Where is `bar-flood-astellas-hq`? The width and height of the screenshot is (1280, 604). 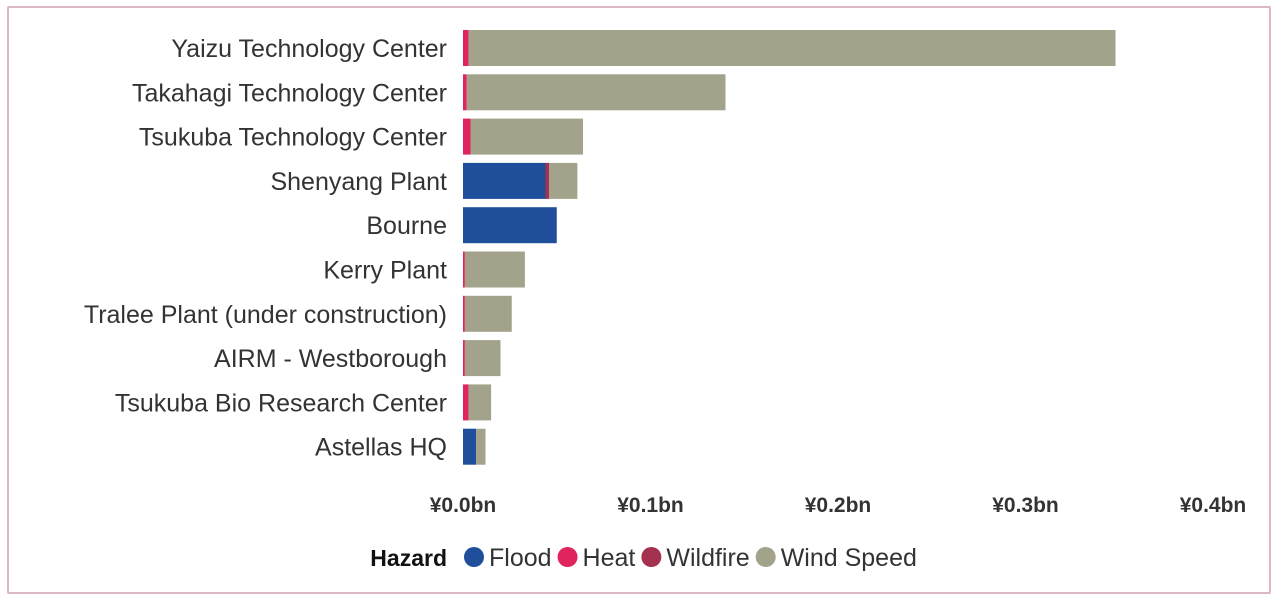 bar-flood-astellas-hq is located at coordinates (470, 446).